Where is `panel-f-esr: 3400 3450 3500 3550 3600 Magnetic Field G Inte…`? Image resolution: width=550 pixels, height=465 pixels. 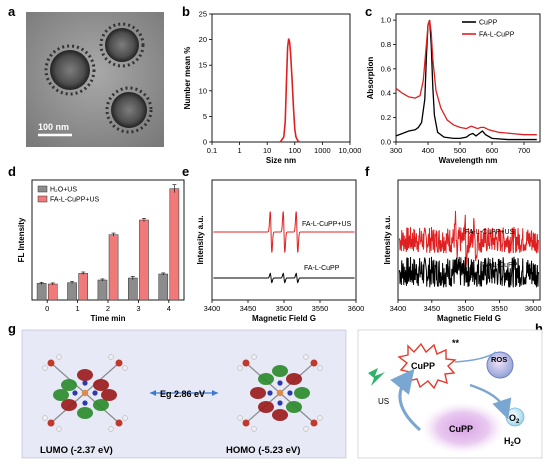
panel-f-esr: 3400 3450 3500 3550 3600 Magnetic Field G Inte… is located at coordinates (462, 251).